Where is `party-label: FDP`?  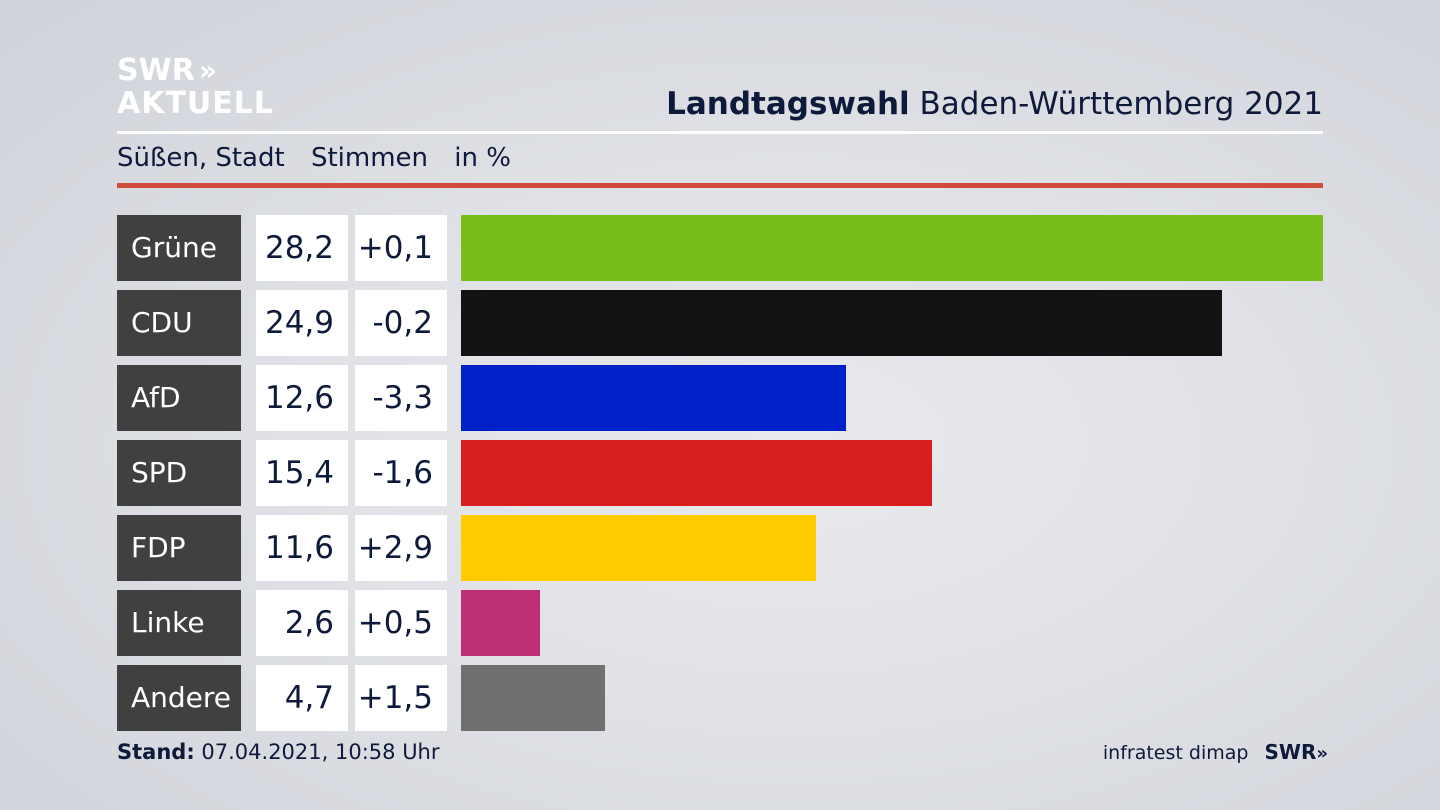 party-label: FDP is located at coordinates (179, 548).